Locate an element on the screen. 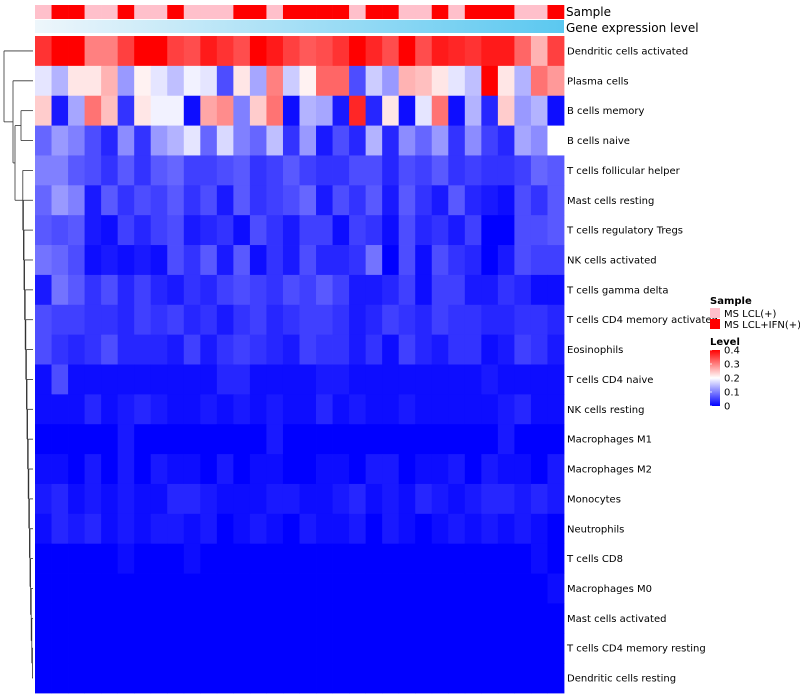 This screenshot has height=700, width=800. row-label: Plasma cells is located at coordinates (598, 81).